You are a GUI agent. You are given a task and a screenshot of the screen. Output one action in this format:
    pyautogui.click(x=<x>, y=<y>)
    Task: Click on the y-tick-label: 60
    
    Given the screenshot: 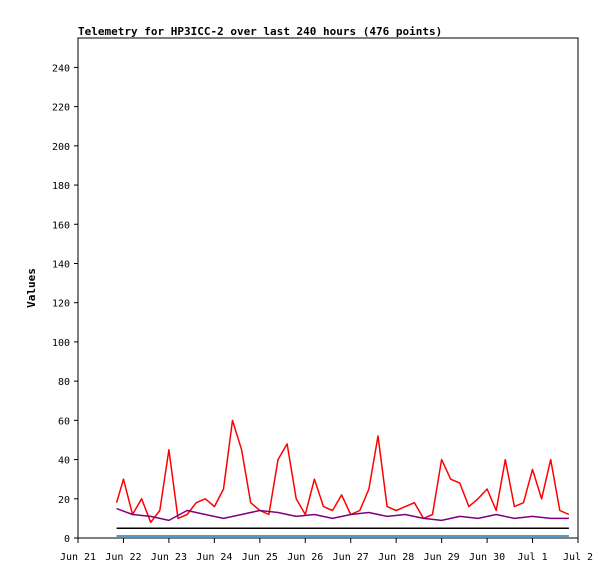 What is the action you would take?
    pyautogui.click(x=64, y=421)
    